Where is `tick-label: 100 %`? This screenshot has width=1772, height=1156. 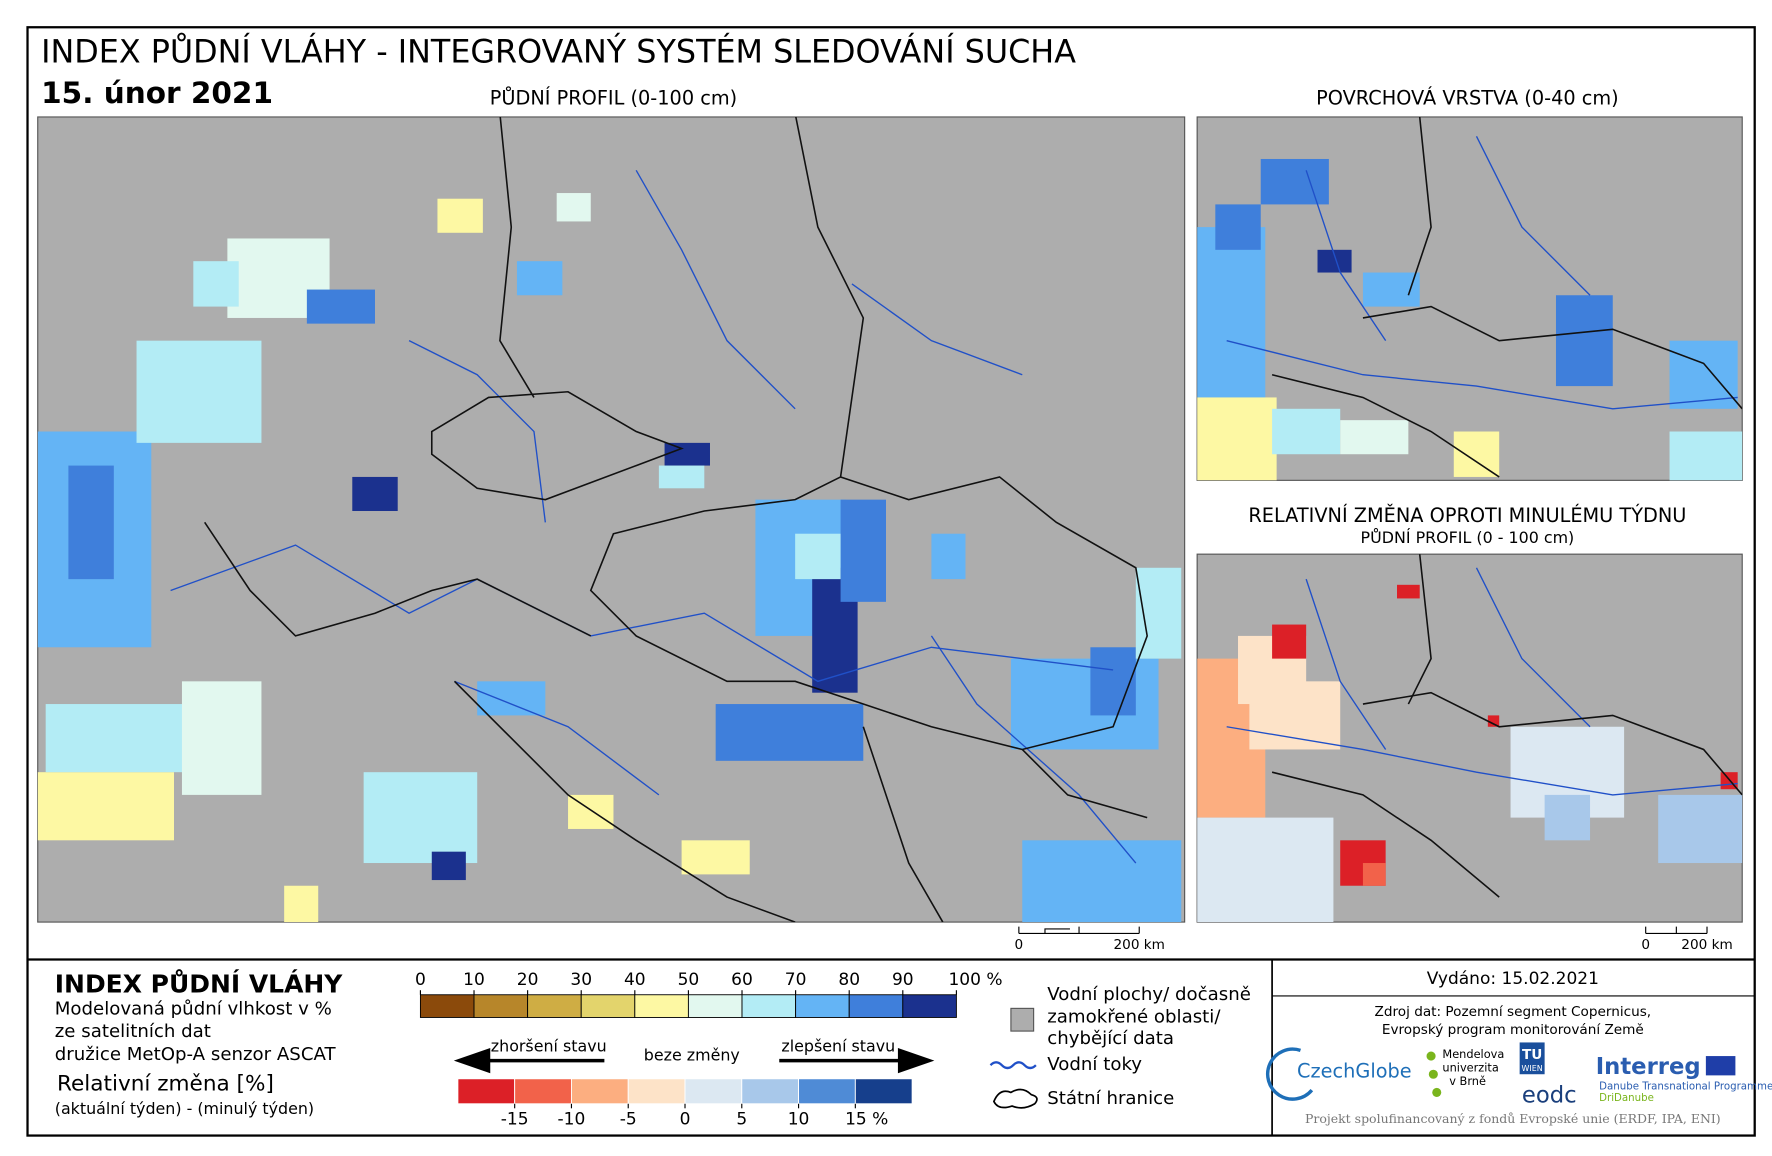 tick-label: 100 % is located at coordinates (975, 980).